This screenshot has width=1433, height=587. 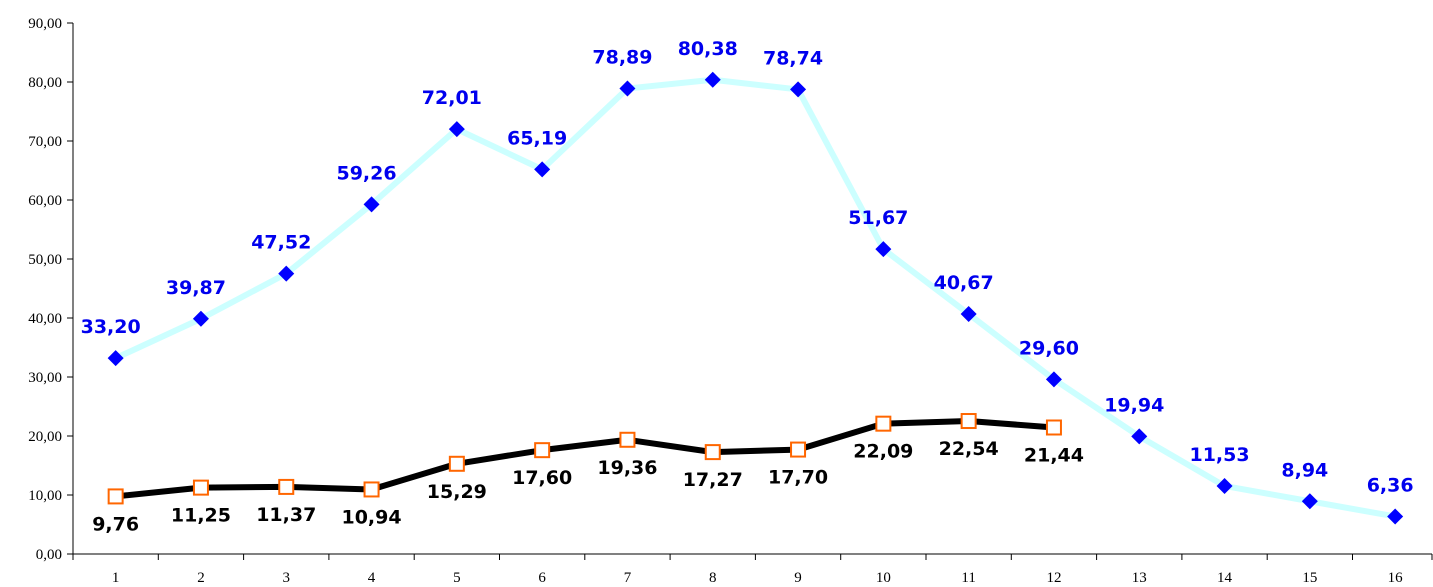 What do you see at coordinates (585, 459) in the screenshot?
I see `series-line` at bounding box center [585, 459].